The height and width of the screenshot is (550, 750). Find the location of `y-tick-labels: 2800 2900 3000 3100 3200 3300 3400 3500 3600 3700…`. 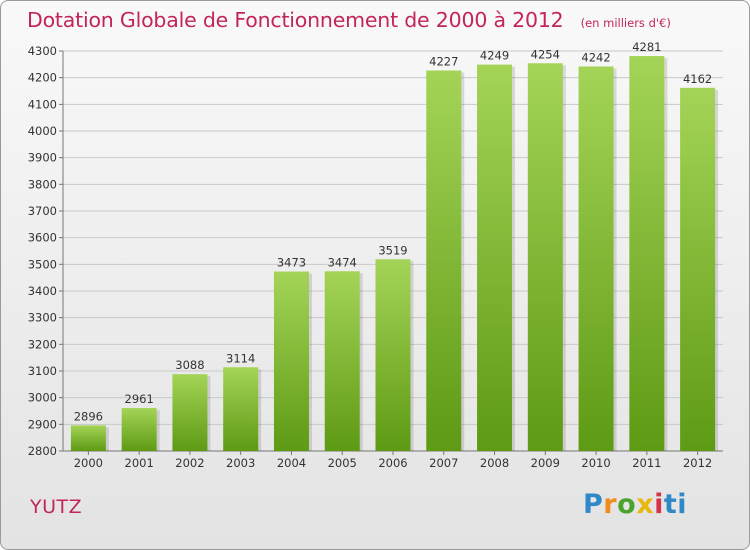

y-tick-labels: 2800 2900 3000 3100 3200 3300 3400 3500 3600 3700… is located at coordinates (42, 251).